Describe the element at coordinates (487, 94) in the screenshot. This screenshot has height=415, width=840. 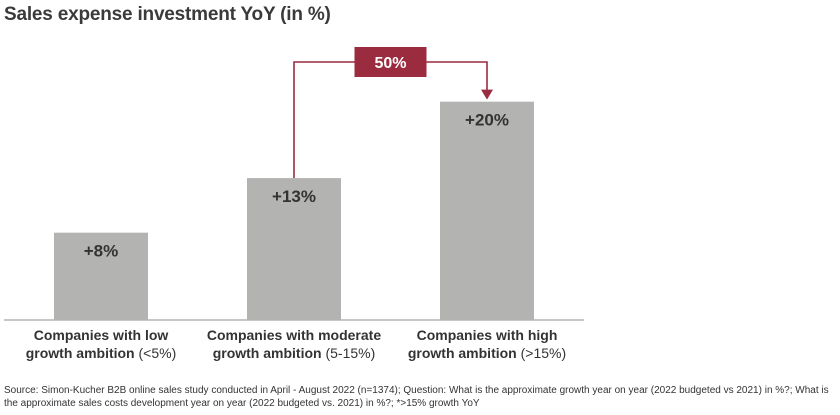
I see `growth-arrow-head` at that location.